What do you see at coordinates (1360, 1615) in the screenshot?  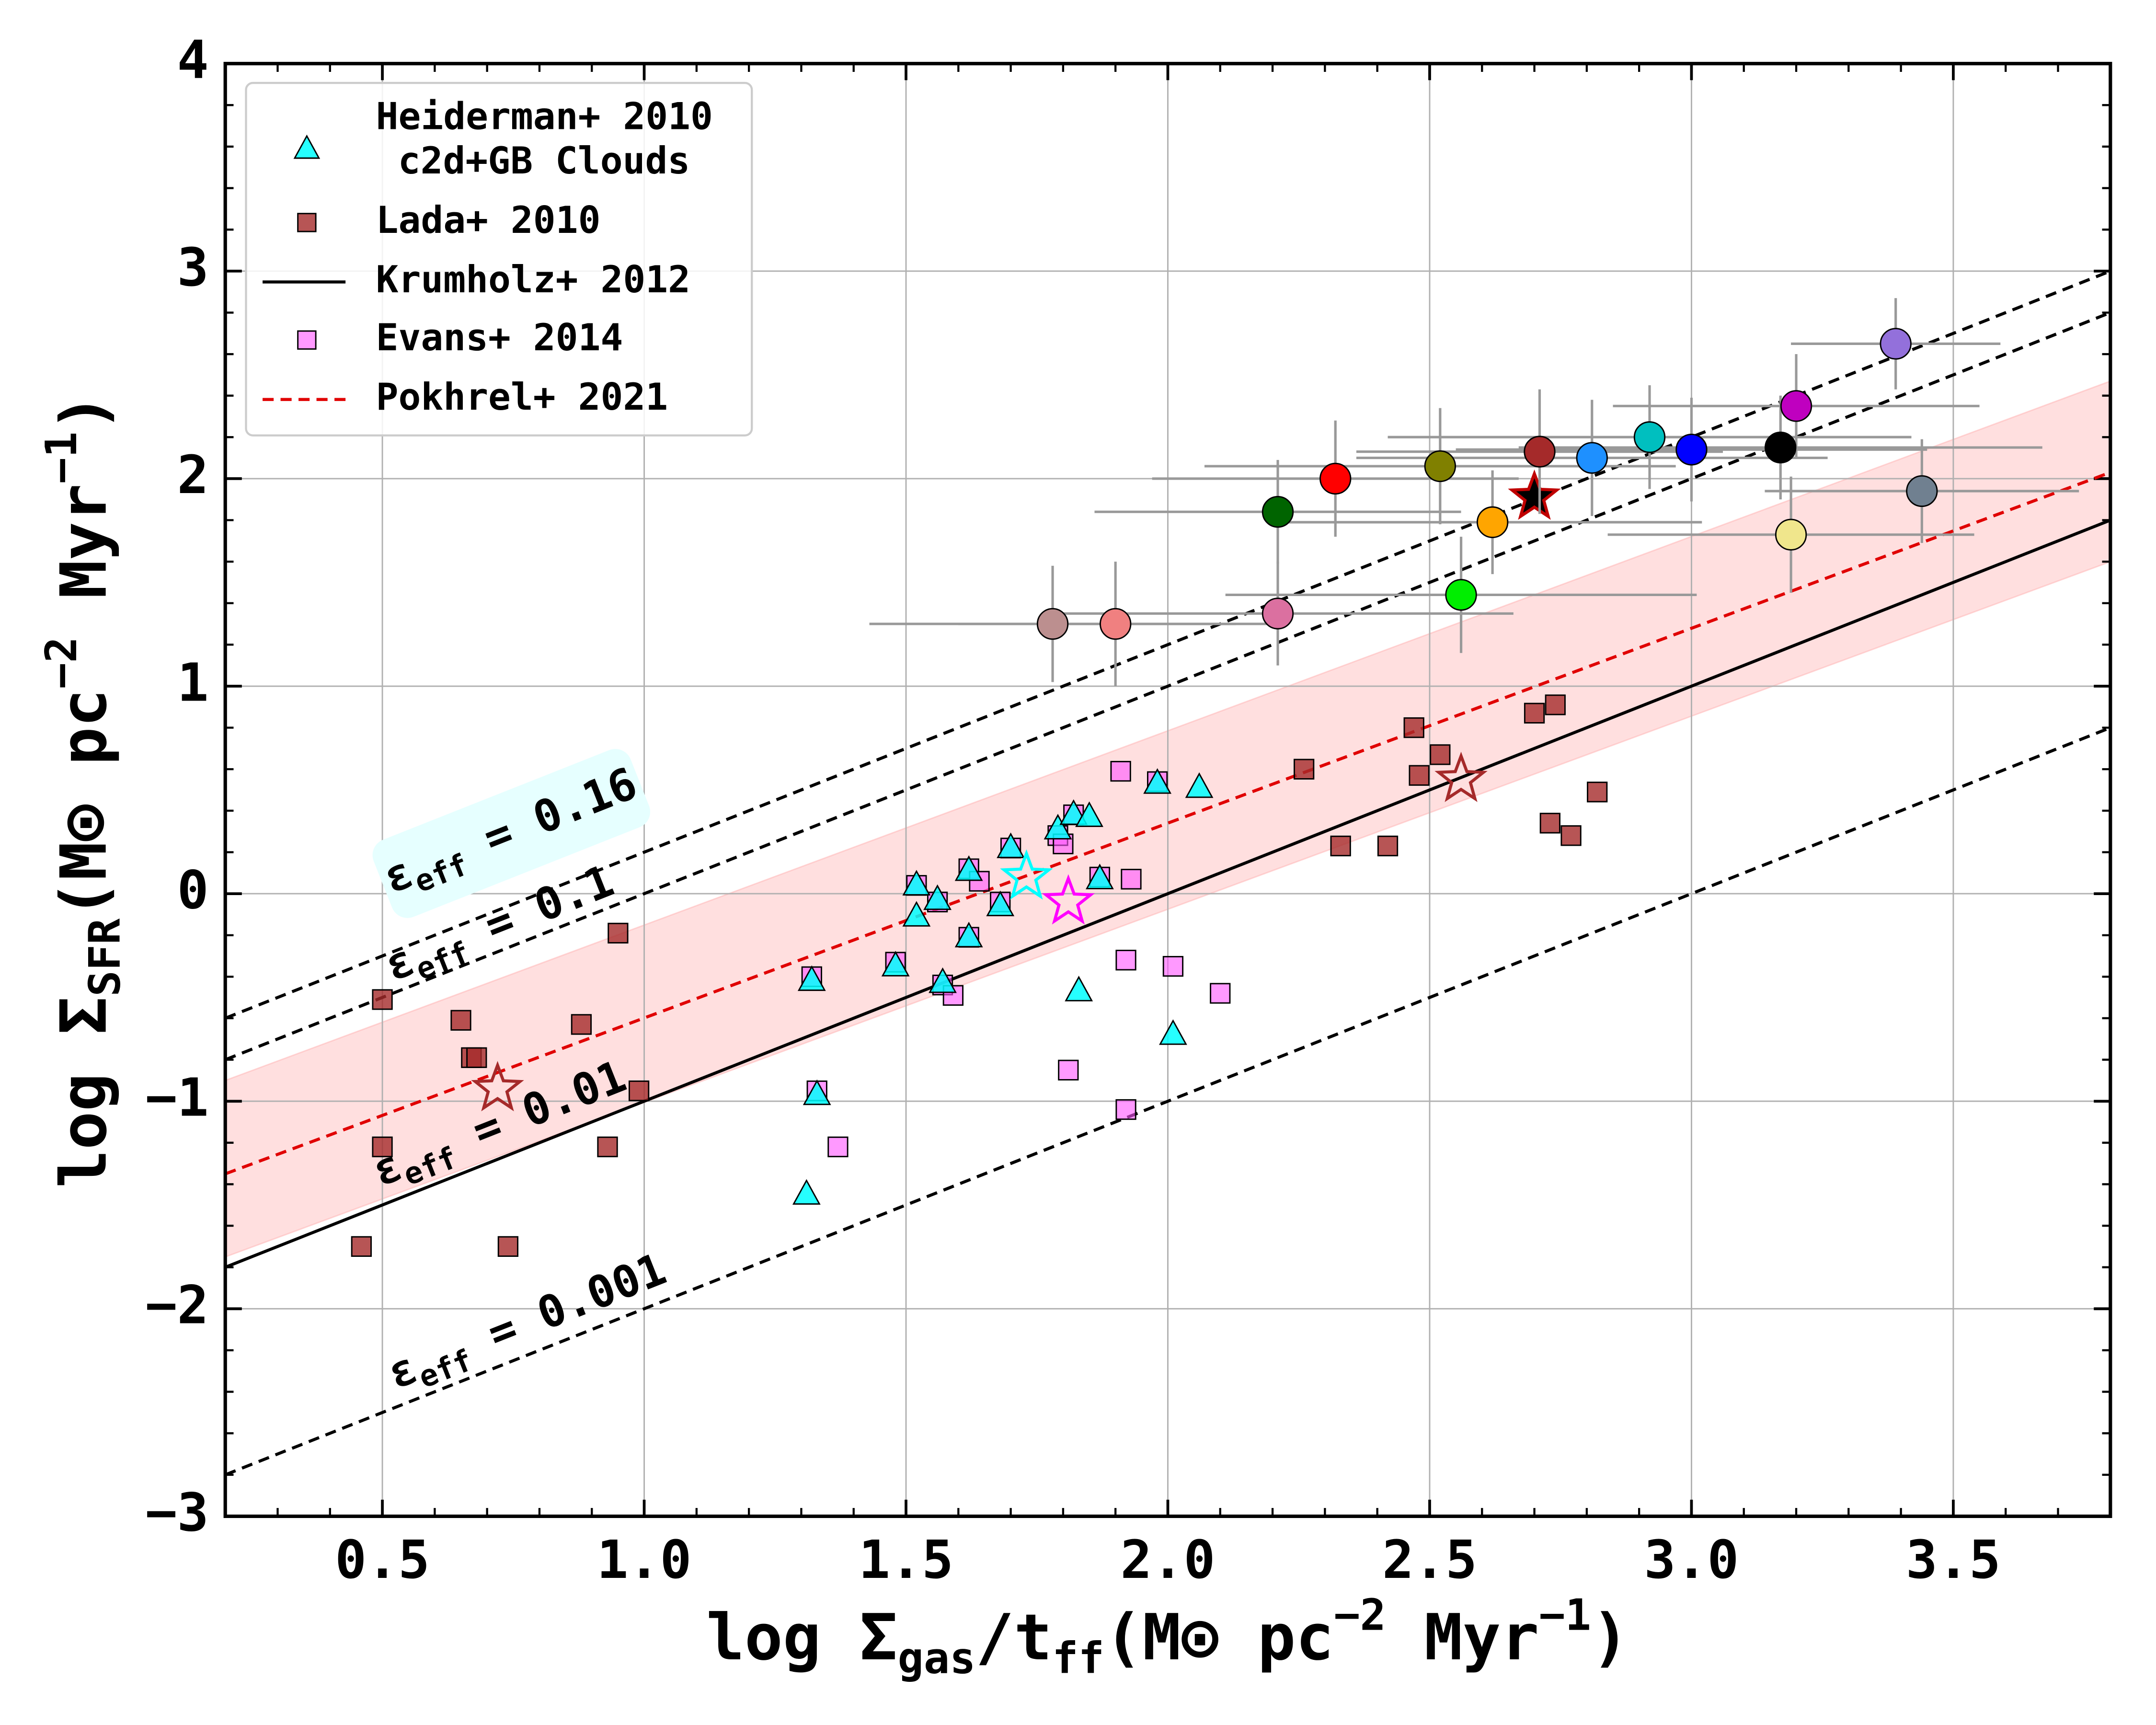 I see `x-axis-label-part: −2` at bounding box center [1360, 1615].